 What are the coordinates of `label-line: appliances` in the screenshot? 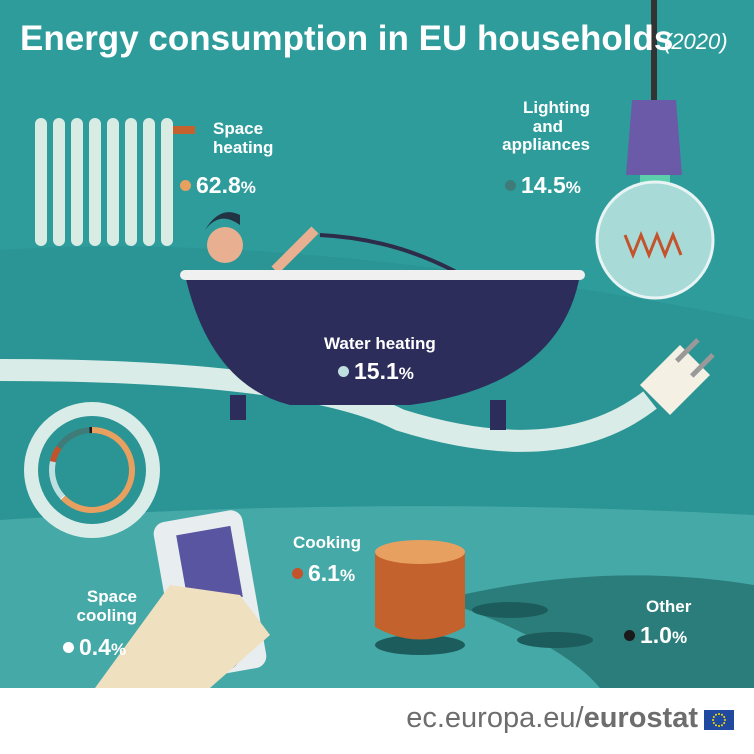 It's located at (546, 145).